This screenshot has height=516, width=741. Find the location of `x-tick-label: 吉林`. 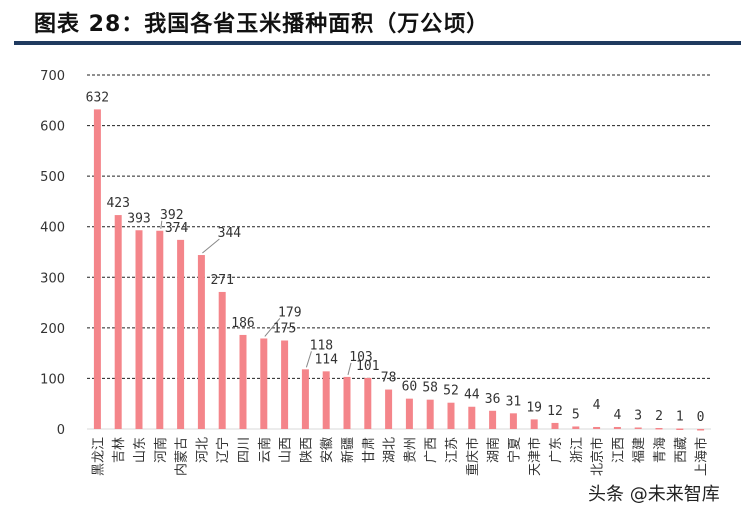

x-tick-label: 吉林 is located at coordinates (119, 450).